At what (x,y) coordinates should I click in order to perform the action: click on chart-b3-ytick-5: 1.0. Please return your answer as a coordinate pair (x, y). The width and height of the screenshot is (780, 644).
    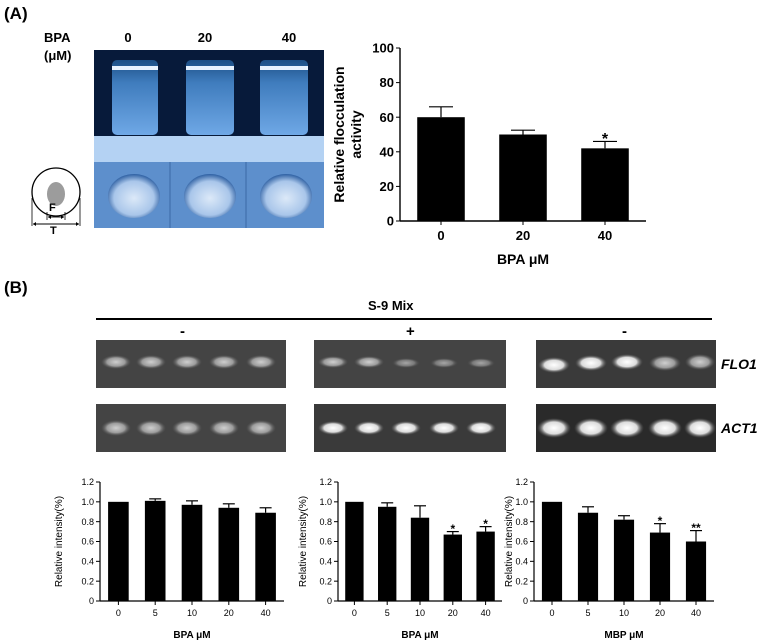
    Looking at the image, I should click on (521, 502).